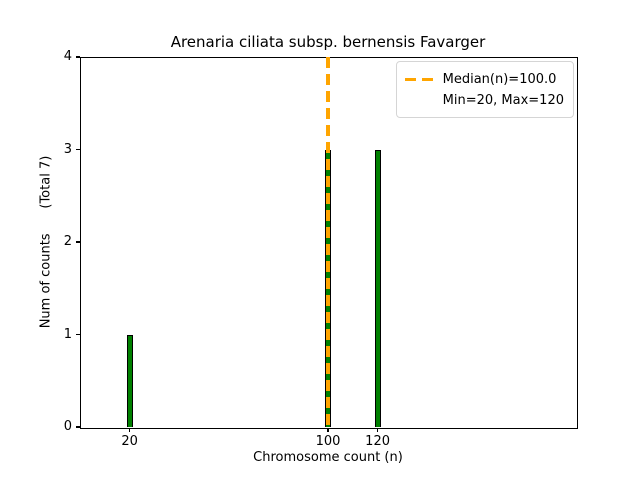 The width and height of the screenshot is (640, 480). Describe the element at coordinates (67, 241) in the screenshot. I see `y-tick-label-2: 2` at that location.